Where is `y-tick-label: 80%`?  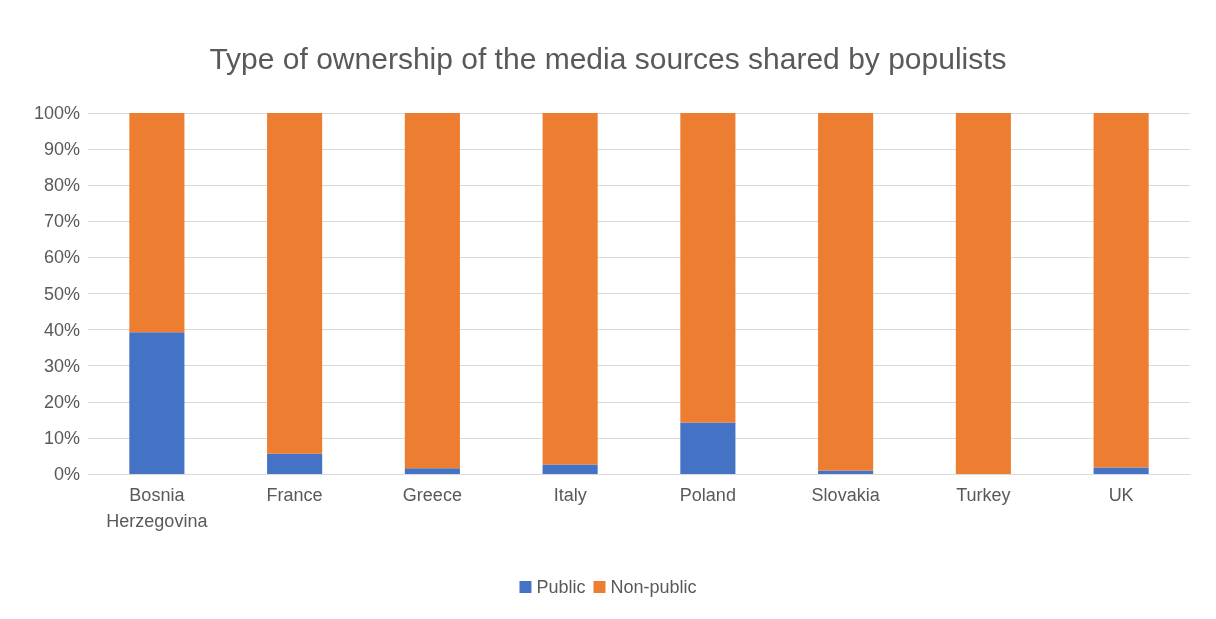
y-tick-label: 80% is located at coordinates (61, 185).